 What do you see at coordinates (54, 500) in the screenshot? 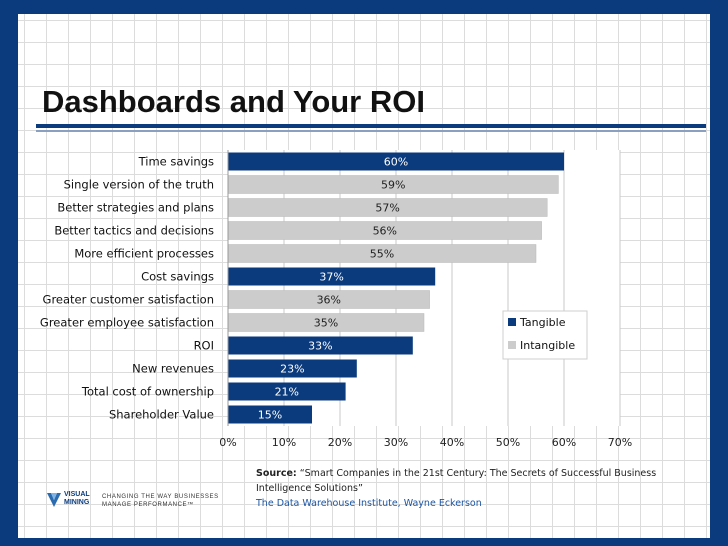
I see `logo-mark-icon` at bounding box center [54, 500].